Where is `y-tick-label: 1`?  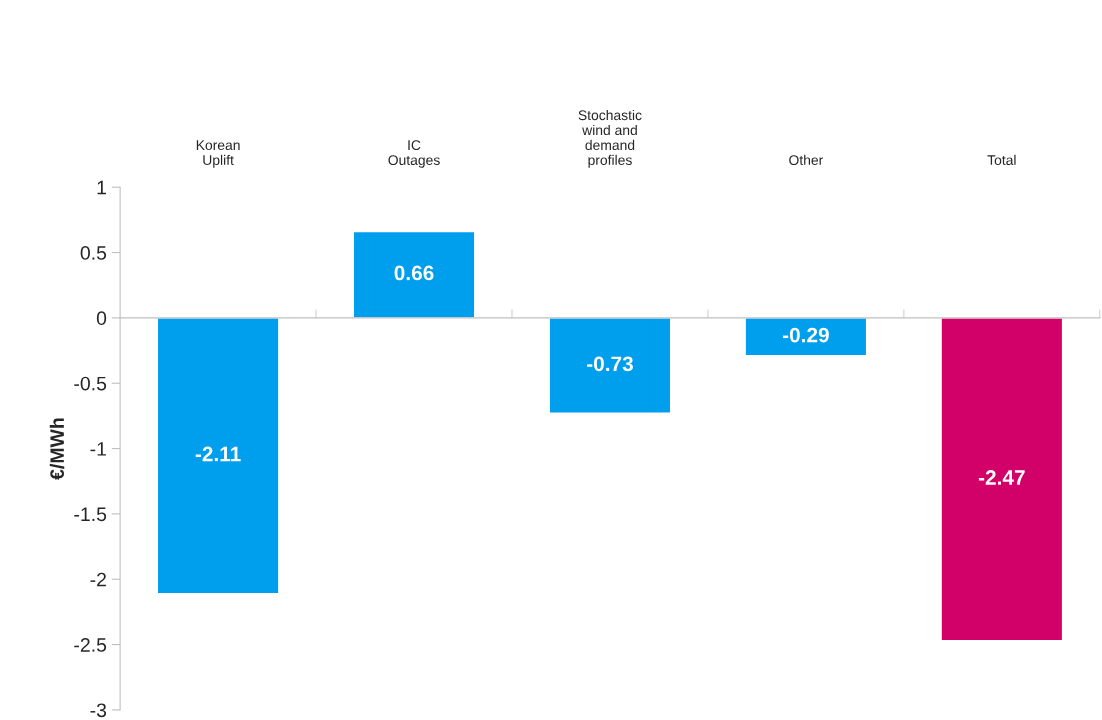
y-tick-label: 1 is located at coordinates (101, 187).